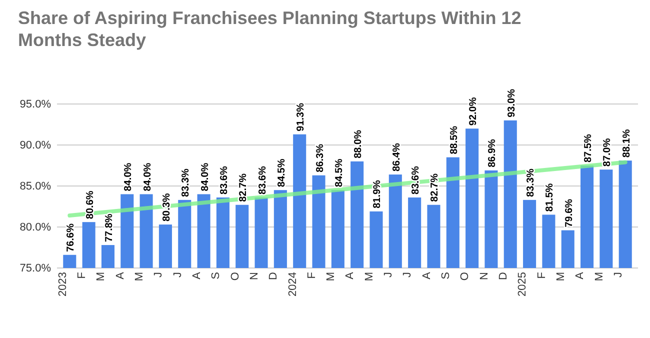 The image size is (650, 338). What do you see at coordinates (626, 143) in the screenshot?
I see `data-label: 88.1%` at bounding box center [626, 143].